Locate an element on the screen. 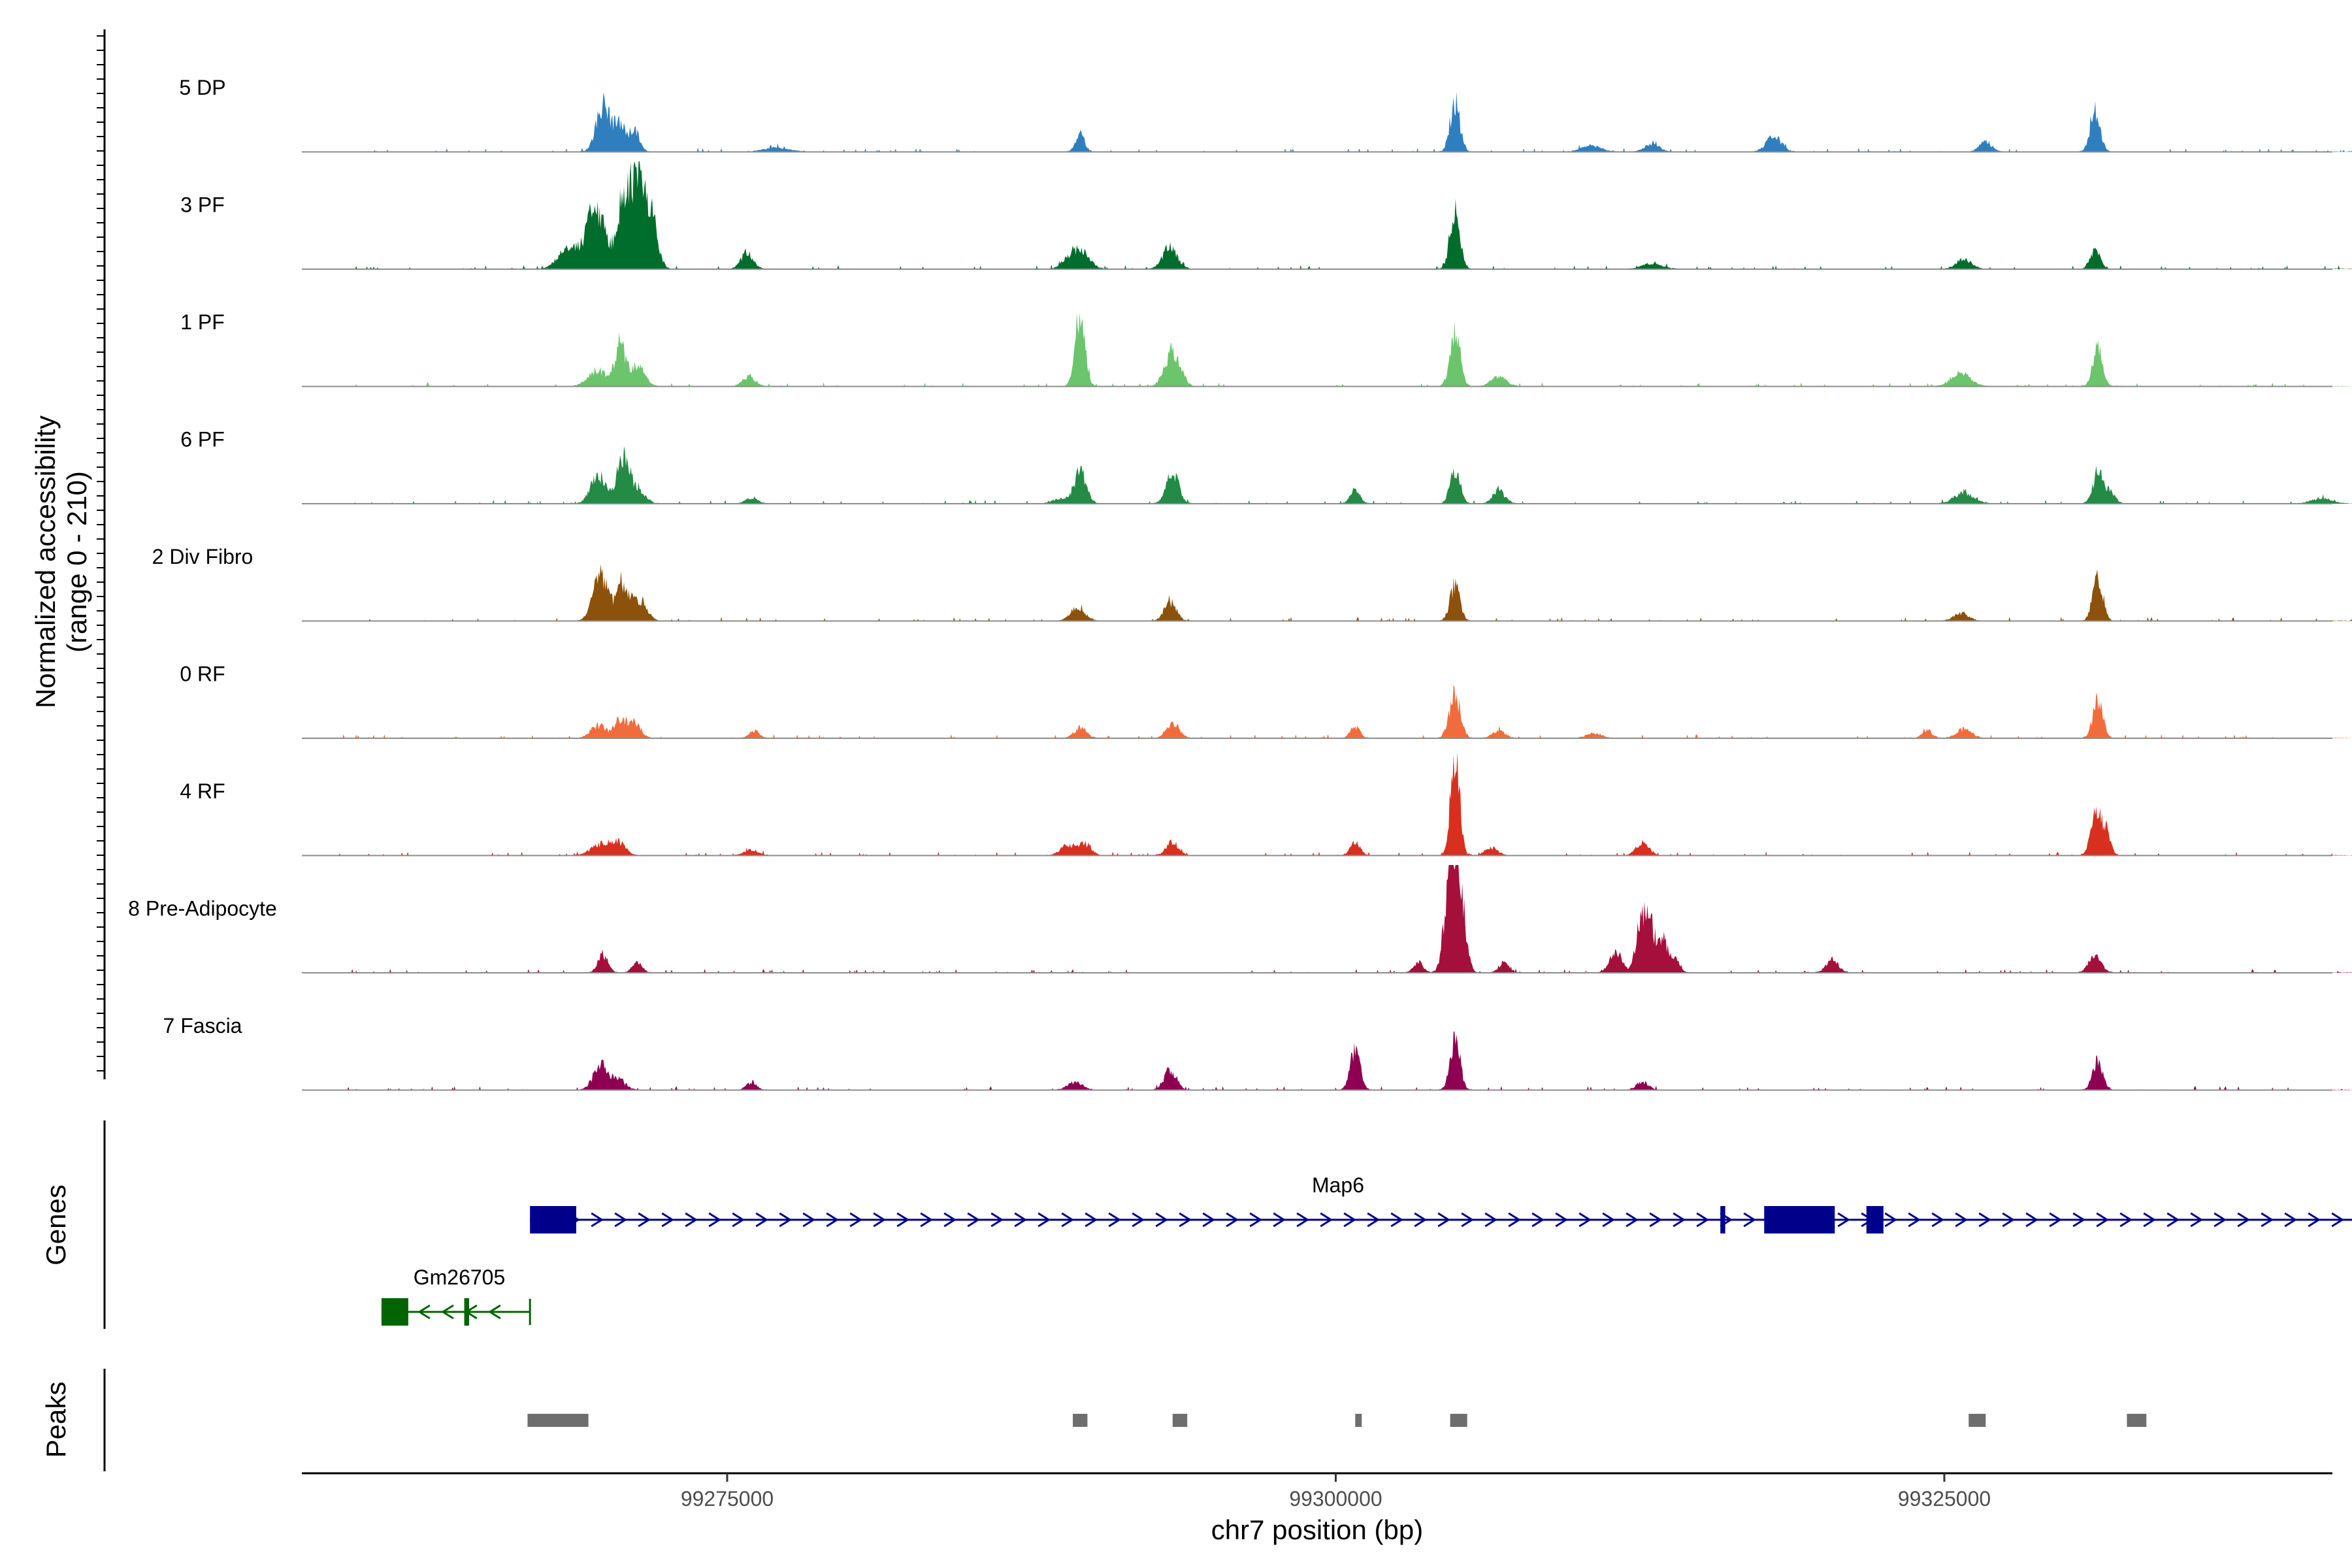  track-7-fascia: 7 Fascia is located at coordinates (1257, 1052).